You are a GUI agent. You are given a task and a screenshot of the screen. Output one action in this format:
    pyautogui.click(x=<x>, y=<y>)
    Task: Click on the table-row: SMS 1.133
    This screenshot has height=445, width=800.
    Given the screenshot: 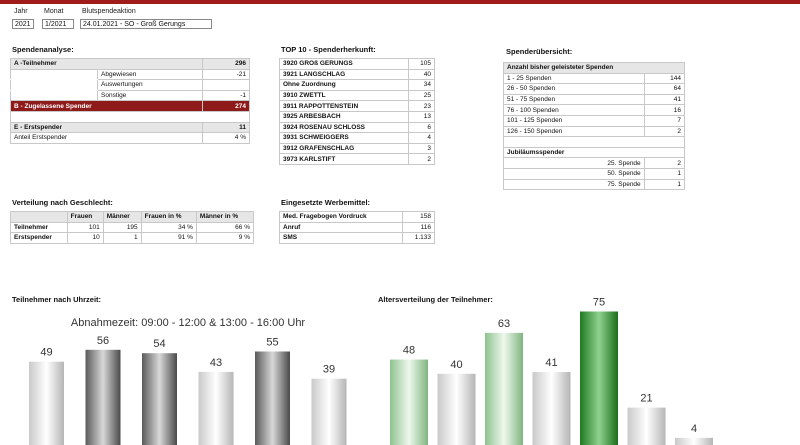 What is the action you would take?
    pyautogui.click(x=356, y=238)
    